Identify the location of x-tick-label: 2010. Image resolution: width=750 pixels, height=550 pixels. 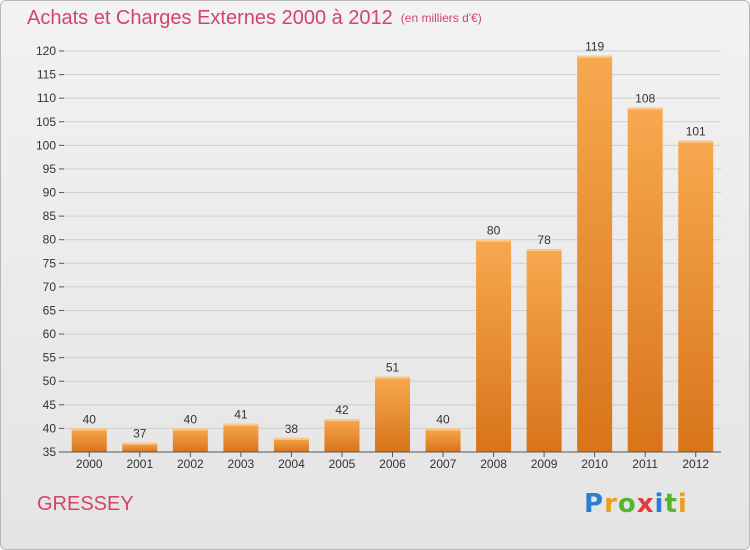
(594, 464).